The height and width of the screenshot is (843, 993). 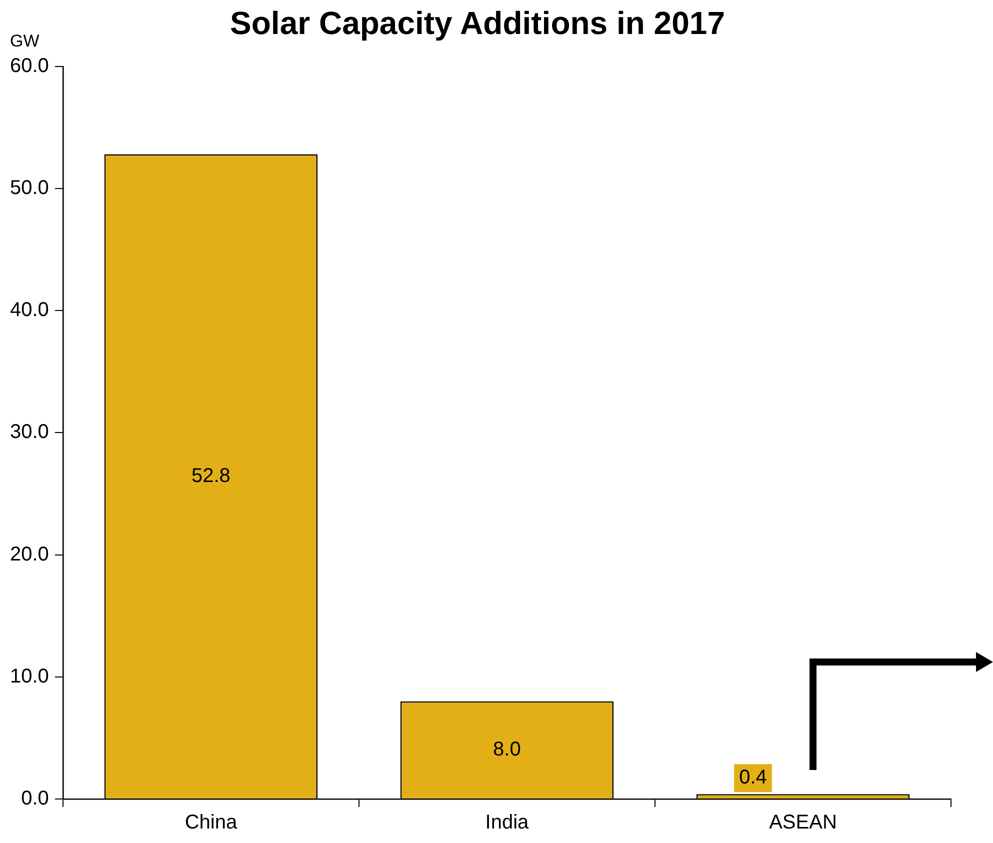 What do you see at coordinates (753, 777) in the screenshot?
I see `data-label: 0.4` at bounding box center [753, 777].